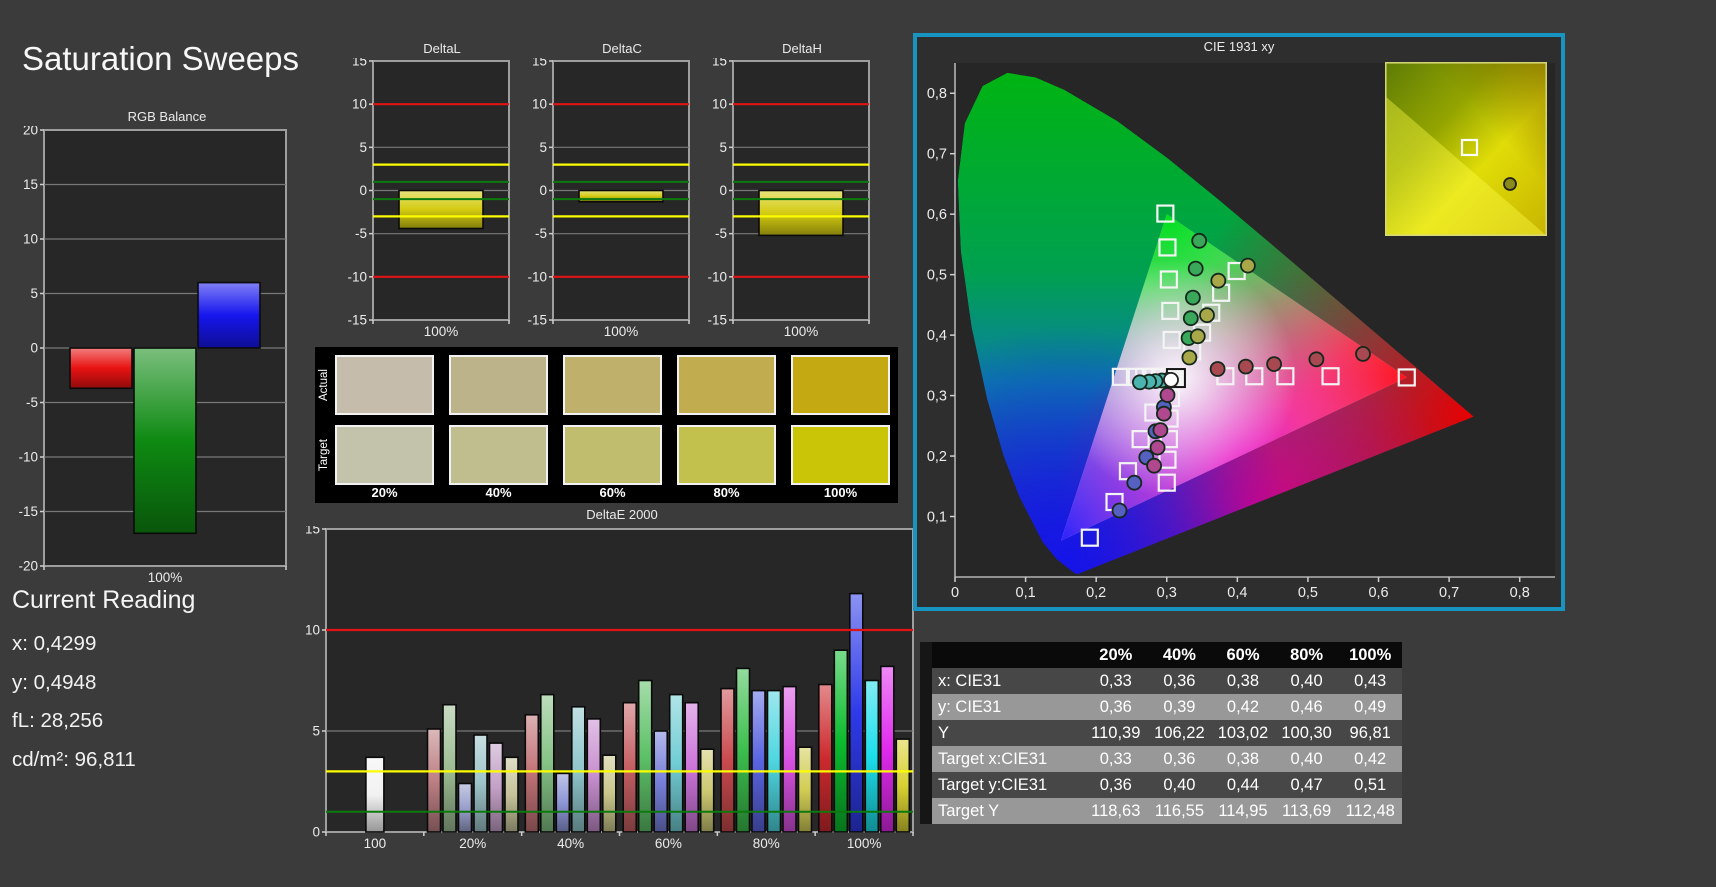  Describe the element at coordinates (58, 720) in the screenshot. I see `current-reading-line: fL: 28,256` at that location.